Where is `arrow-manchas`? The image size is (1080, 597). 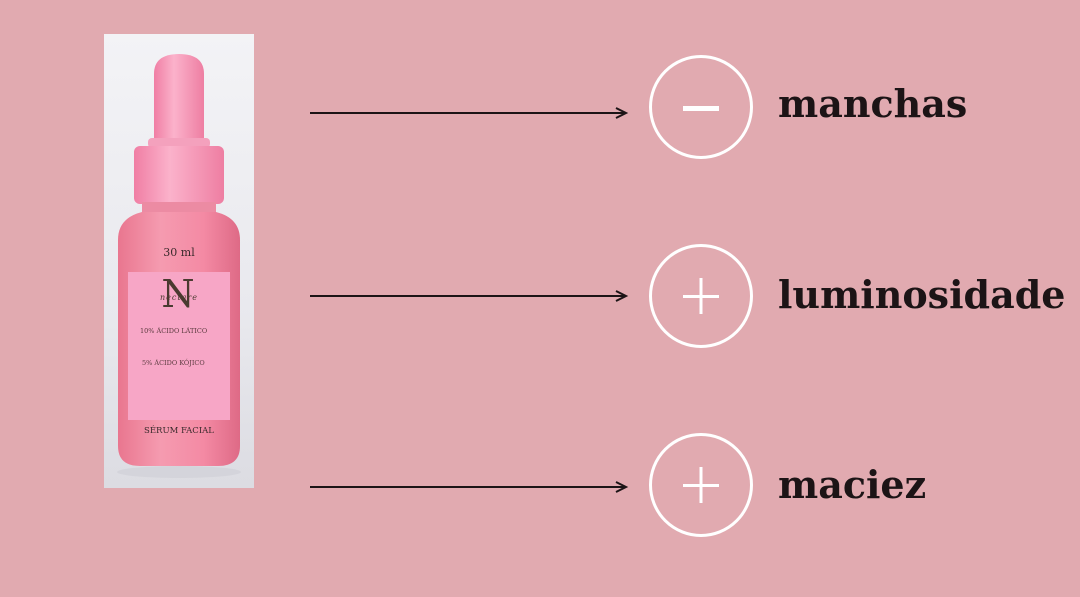
arrow-manchas is located at coordinates (470, 113).